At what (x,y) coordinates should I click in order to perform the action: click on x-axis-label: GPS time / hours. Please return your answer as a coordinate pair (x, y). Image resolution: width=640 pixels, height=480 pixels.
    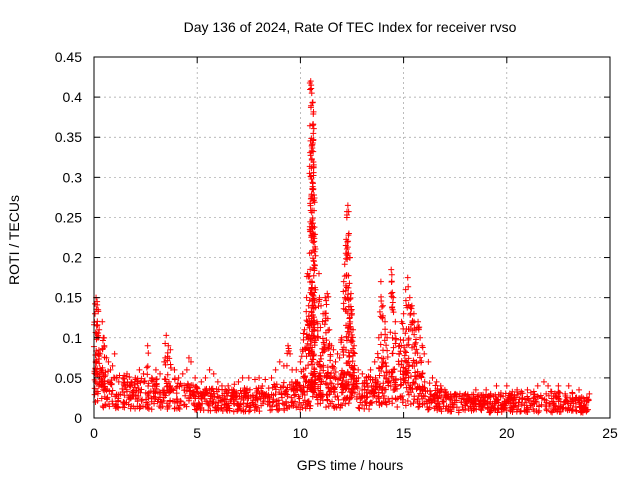
    Looking at the image, I should click on (350, 465).